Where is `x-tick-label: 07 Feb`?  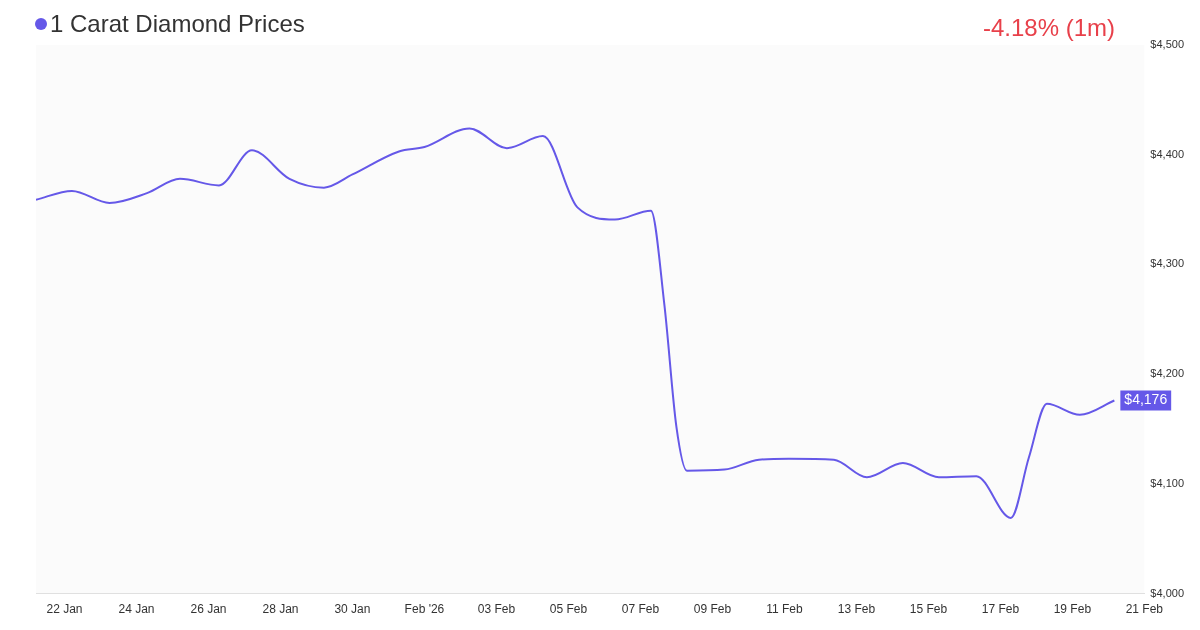 x-tick-label: 07 Feb is located at coordinates (640, 609).